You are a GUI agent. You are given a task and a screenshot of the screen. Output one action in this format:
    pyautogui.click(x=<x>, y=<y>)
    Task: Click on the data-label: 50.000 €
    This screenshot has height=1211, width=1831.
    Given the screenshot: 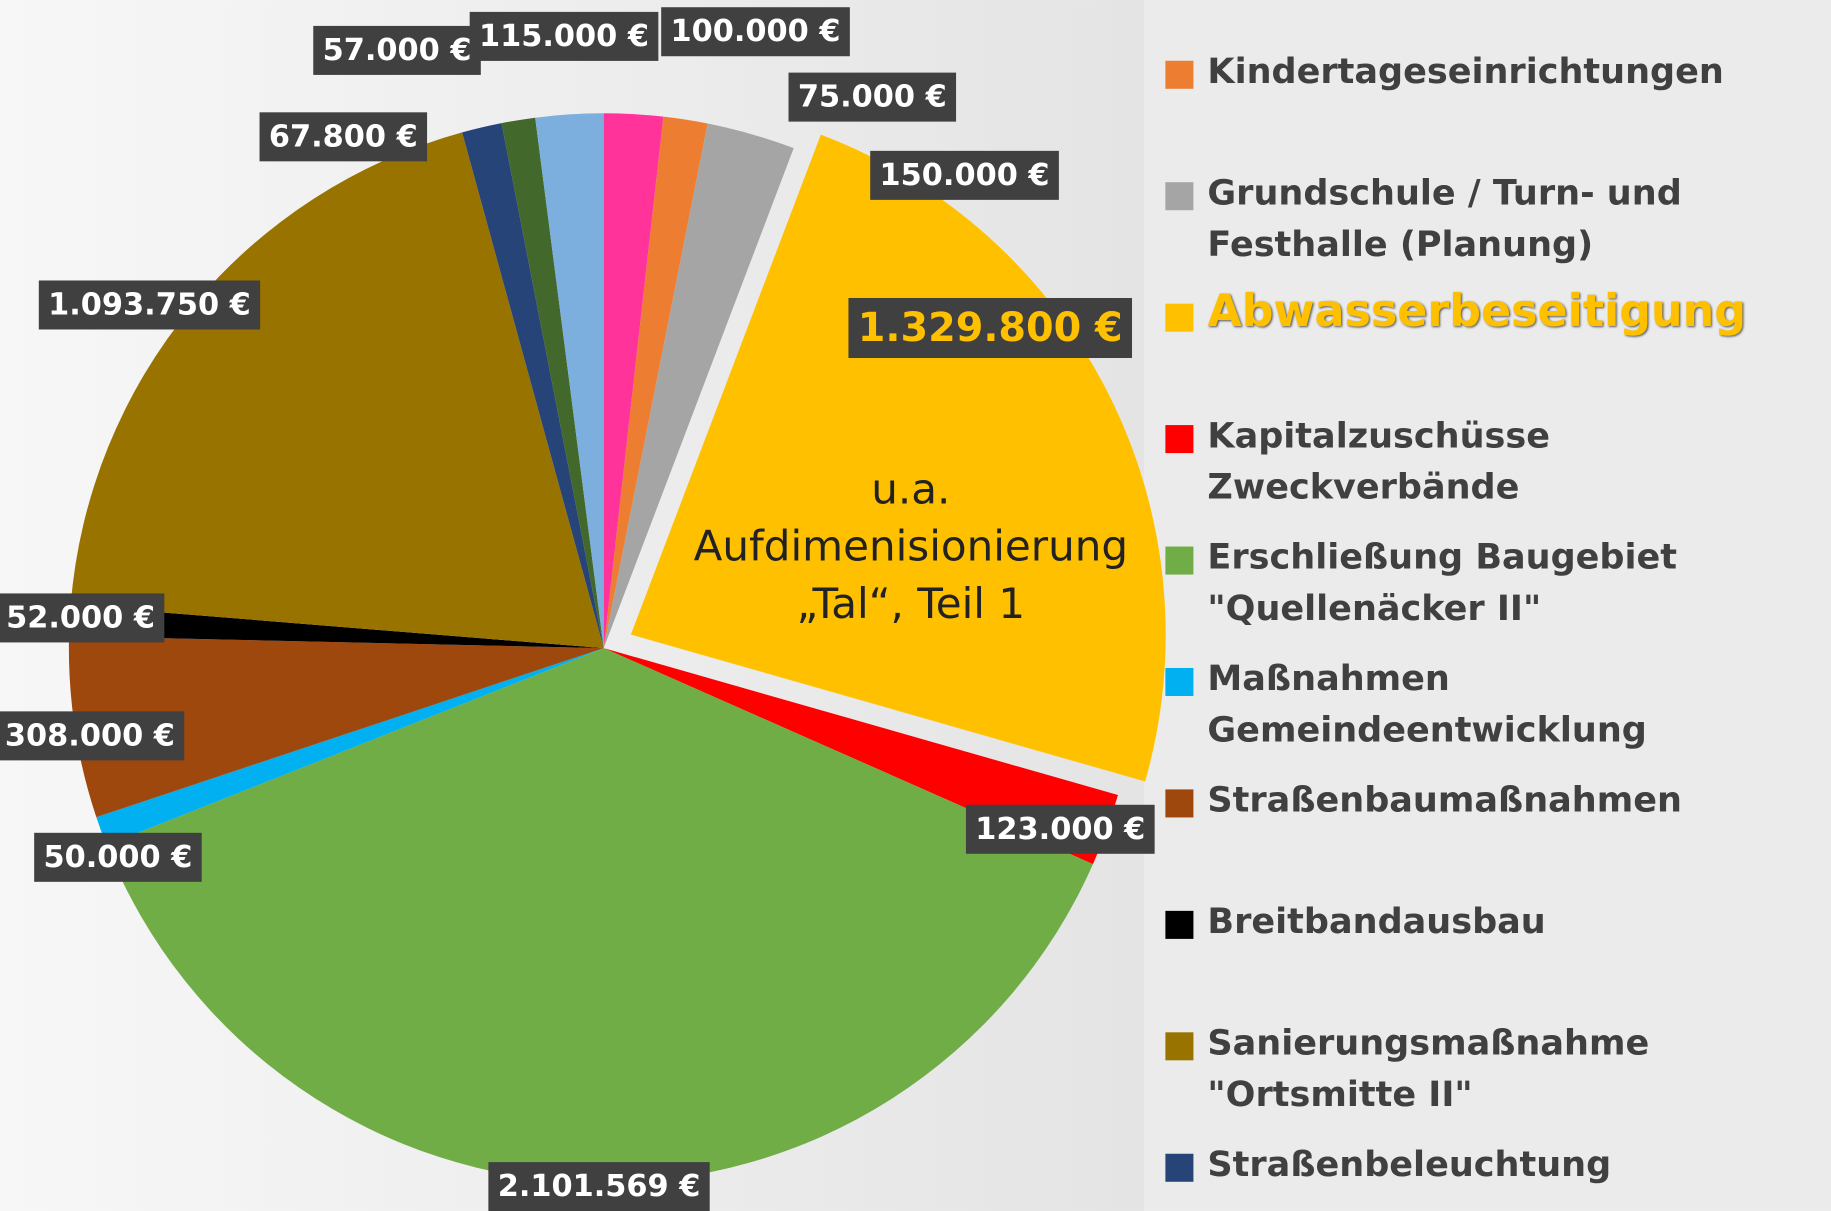 What is the action you would take?
    pyautogui.click(x=118, y=857)
    